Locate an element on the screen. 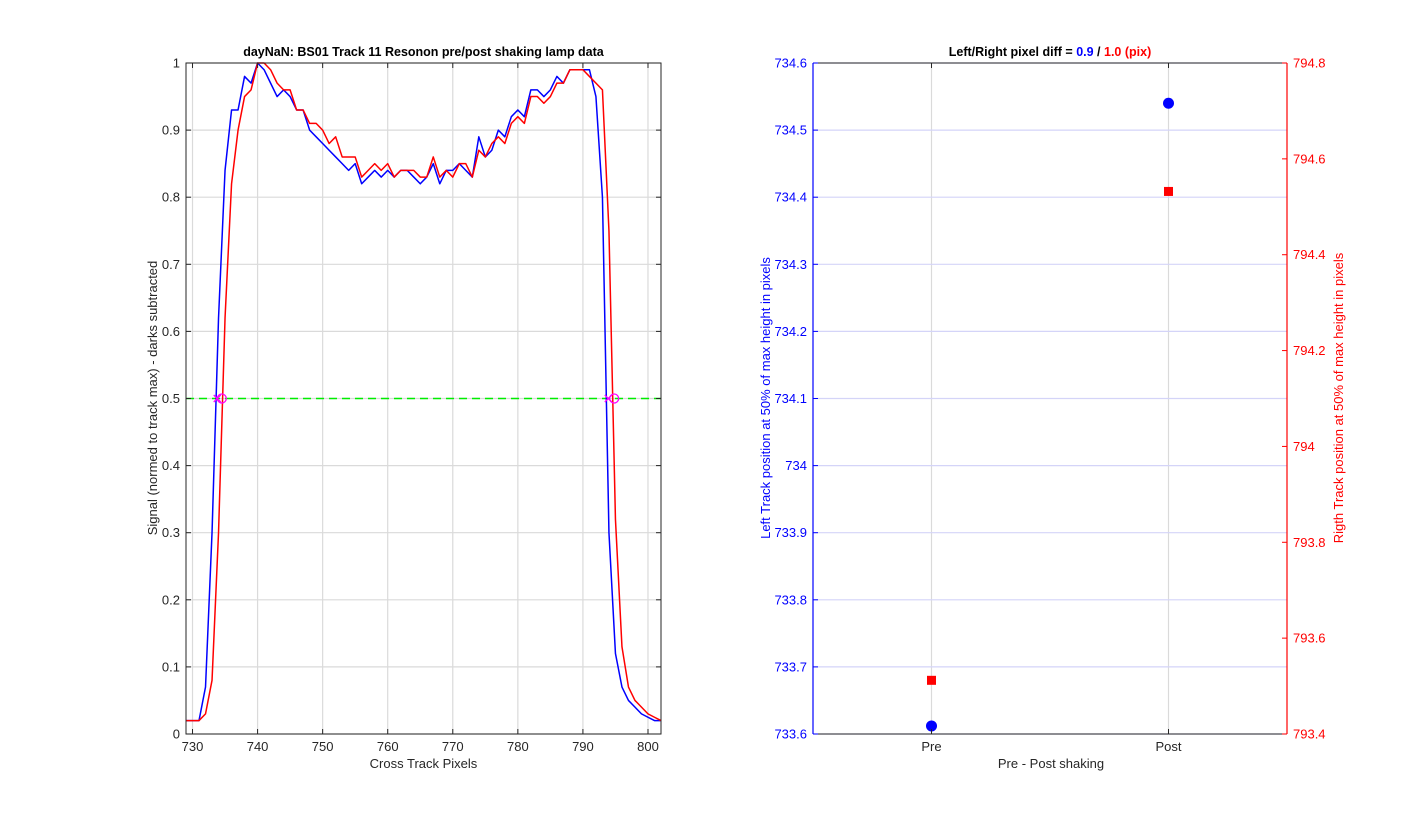 The width and height of the screenshot is (1425, 825). right-track-point-pre is located at coordinates (931, 680).